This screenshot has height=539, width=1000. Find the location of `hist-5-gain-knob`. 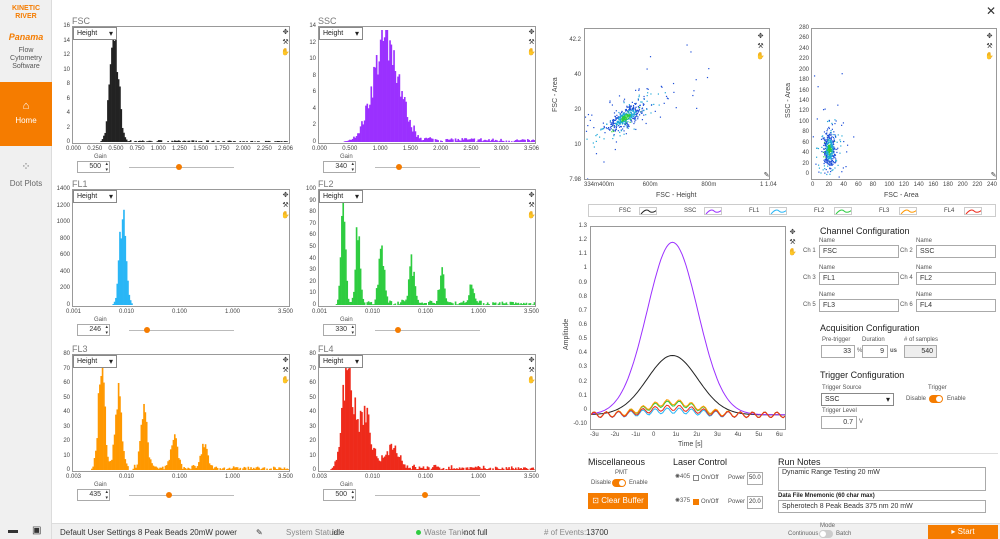

hist-5-gain-knob is located at coordinates (425, 495).